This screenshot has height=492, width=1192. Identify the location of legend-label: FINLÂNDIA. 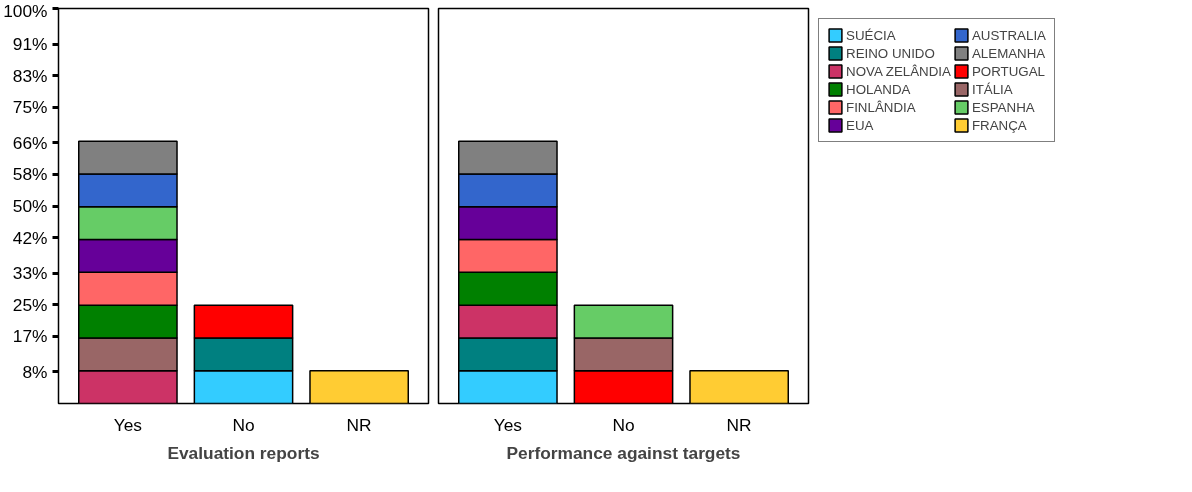
(881, 107).